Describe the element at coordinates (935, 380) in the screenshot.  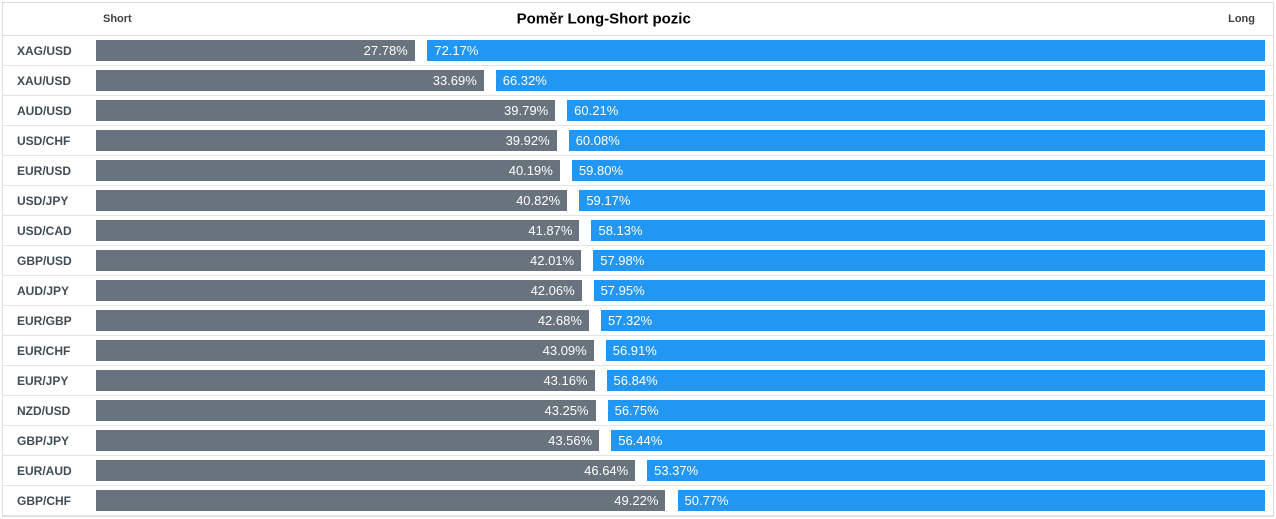
I see `long-bar: 56.84%` at that location.